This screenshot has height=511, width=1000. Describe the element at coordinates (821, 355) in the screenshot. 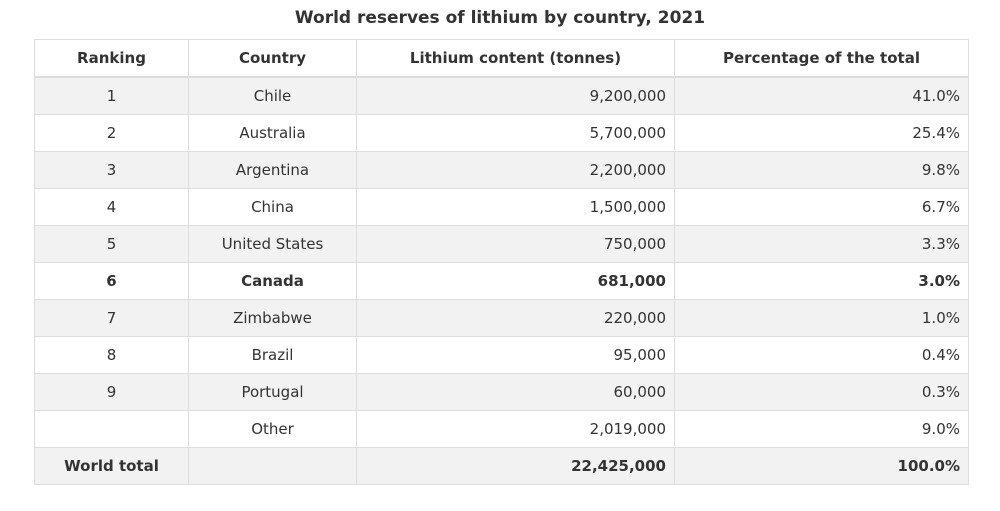

I see `percentage-cell: 0.4%` at that location.